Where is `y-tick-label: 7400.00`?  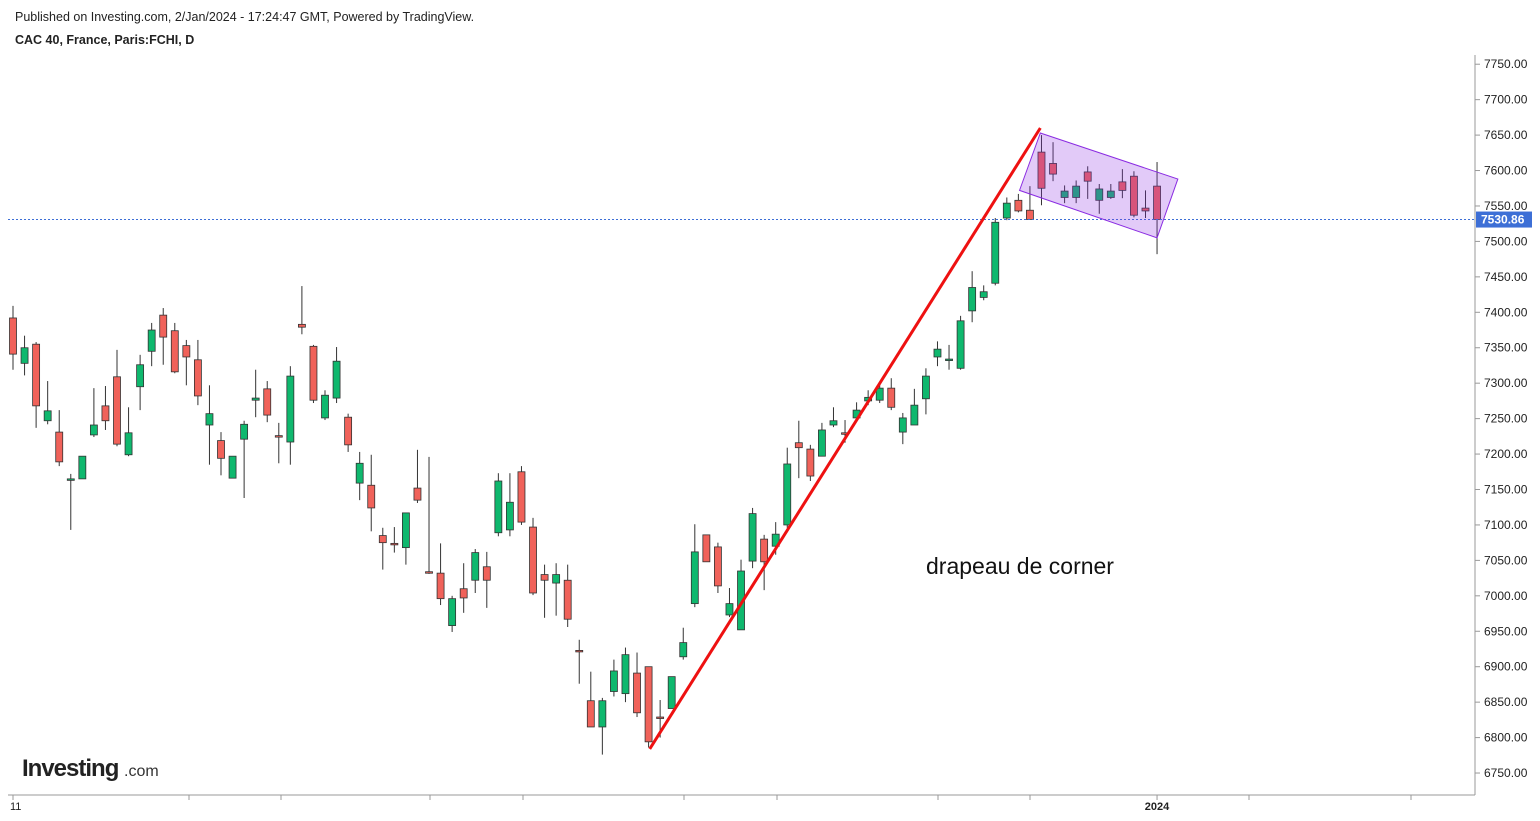
y-tick-label: 7400.00 is located at coordinates (1506, 312).